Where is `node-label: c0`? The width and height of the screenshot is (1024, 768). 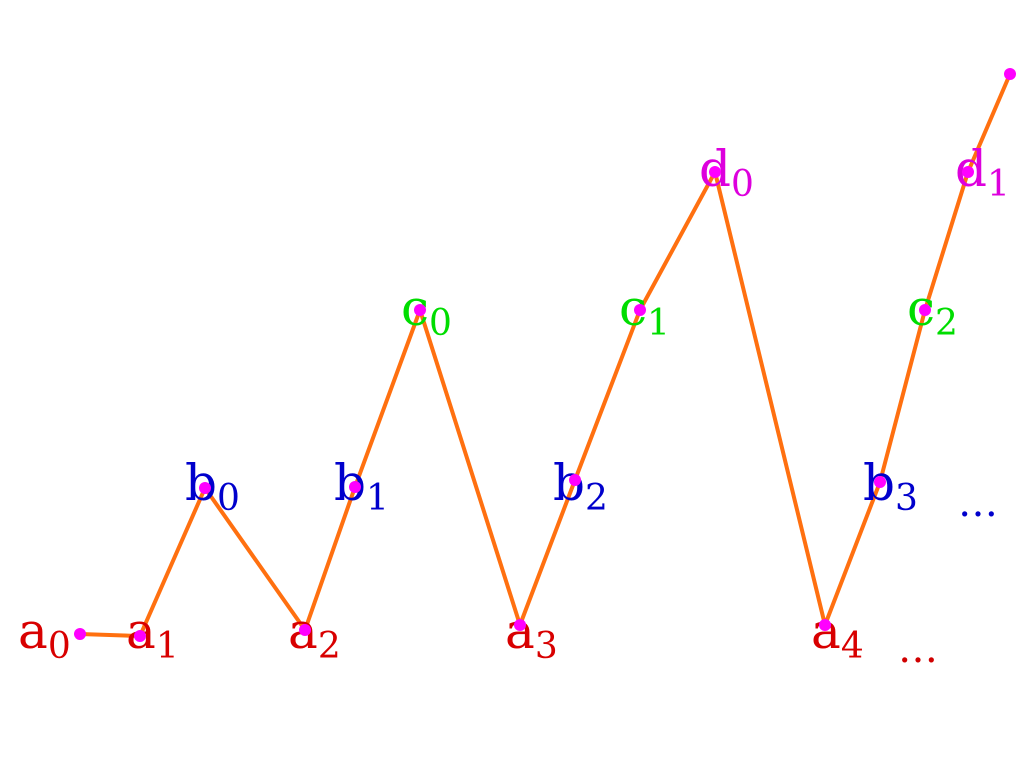 node-label: c0 is located at coordinates (426, 311).